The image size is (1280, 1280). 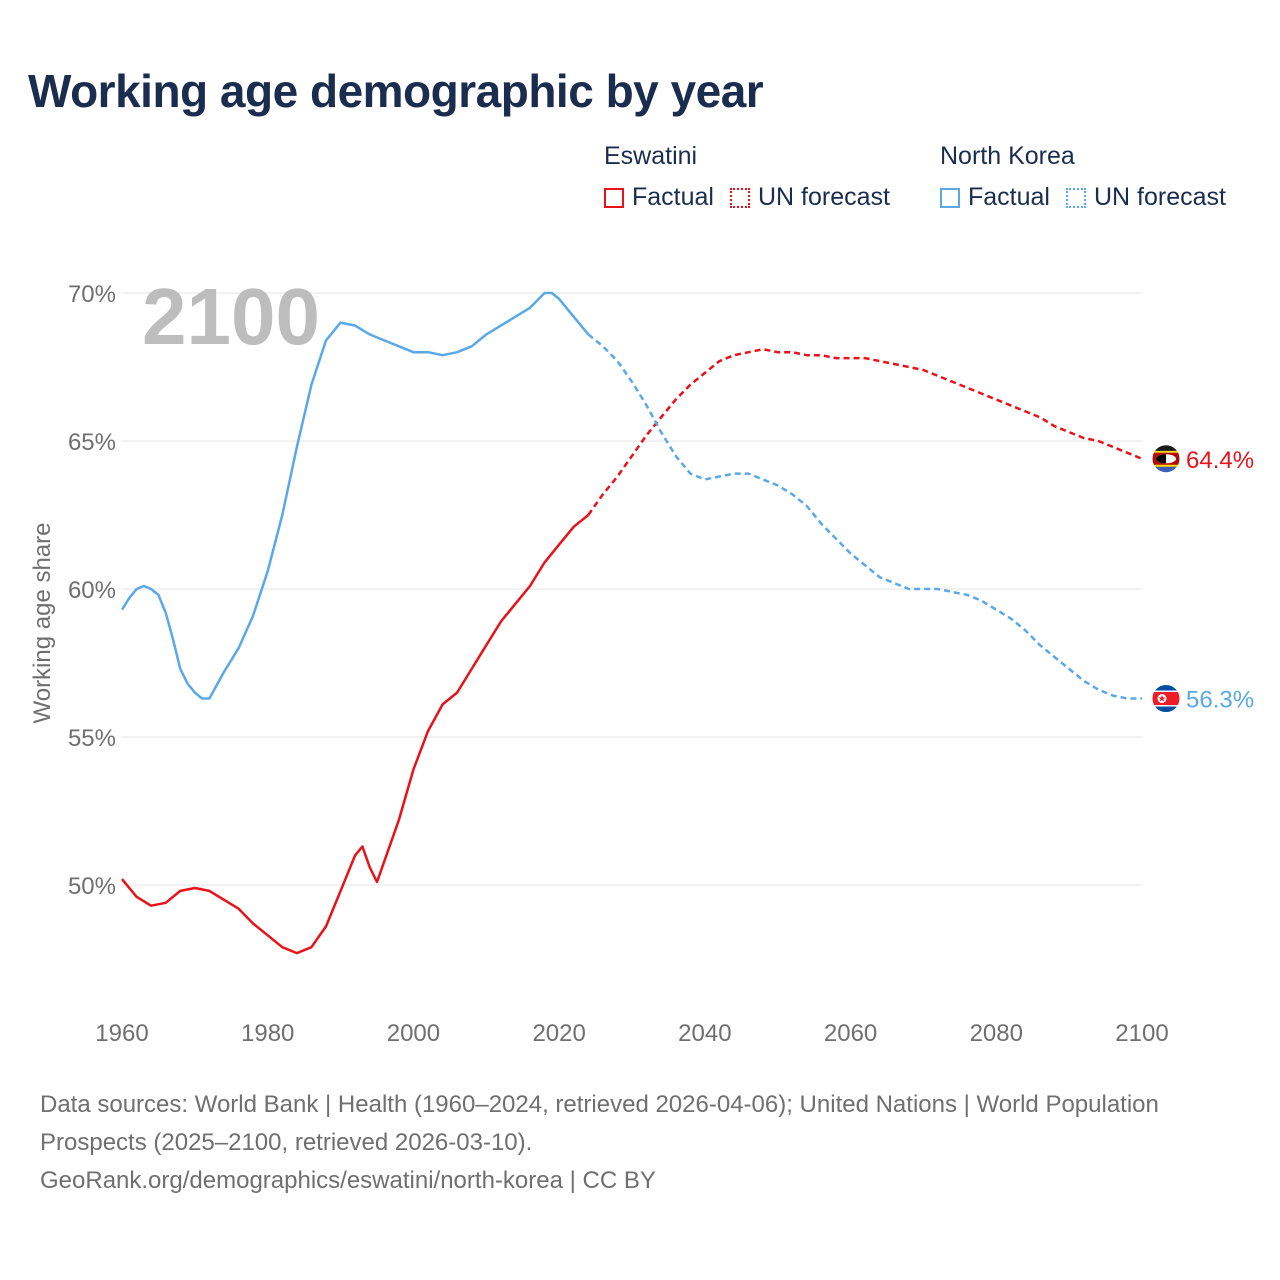 What do you see at coordinates (1141, 1033) in the screenshot?
I see `x-tick-label: 2100` at bounding box center [1141, 1033].